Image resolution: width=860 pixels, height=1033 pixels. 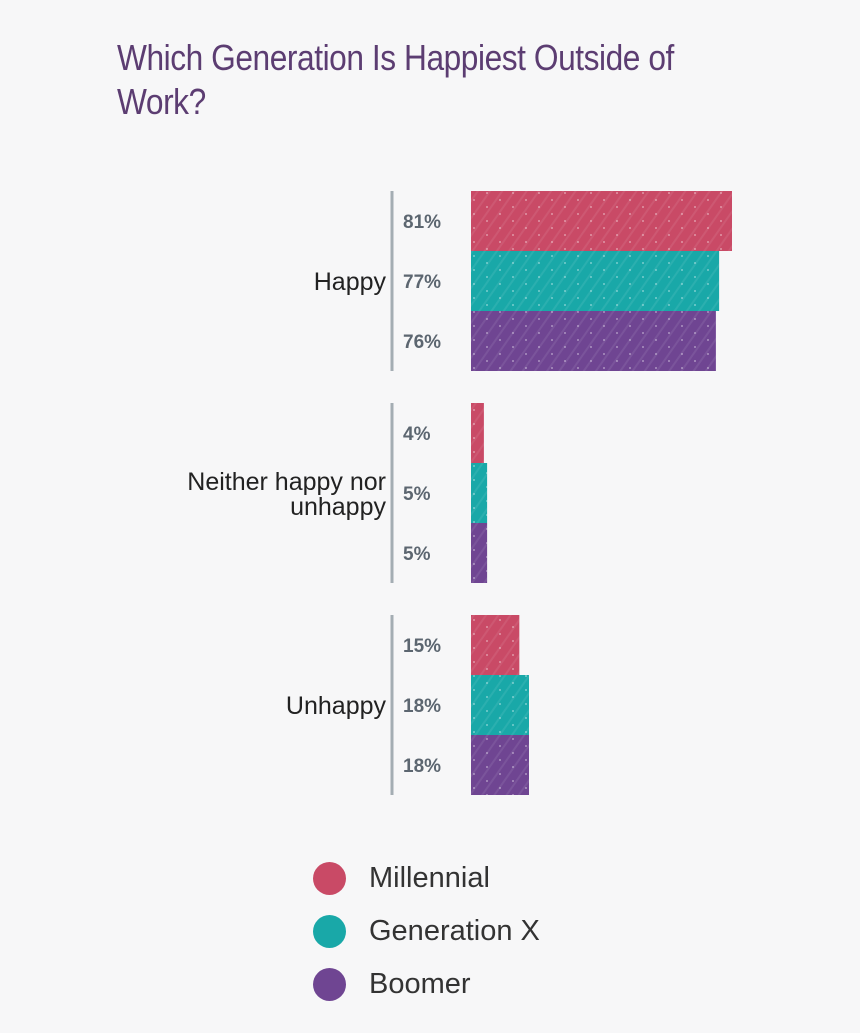 What do you see at coordinates (329, 878) in the screenshot?
I see `legend-swatch-millennial` at bounding box center [329, 878].